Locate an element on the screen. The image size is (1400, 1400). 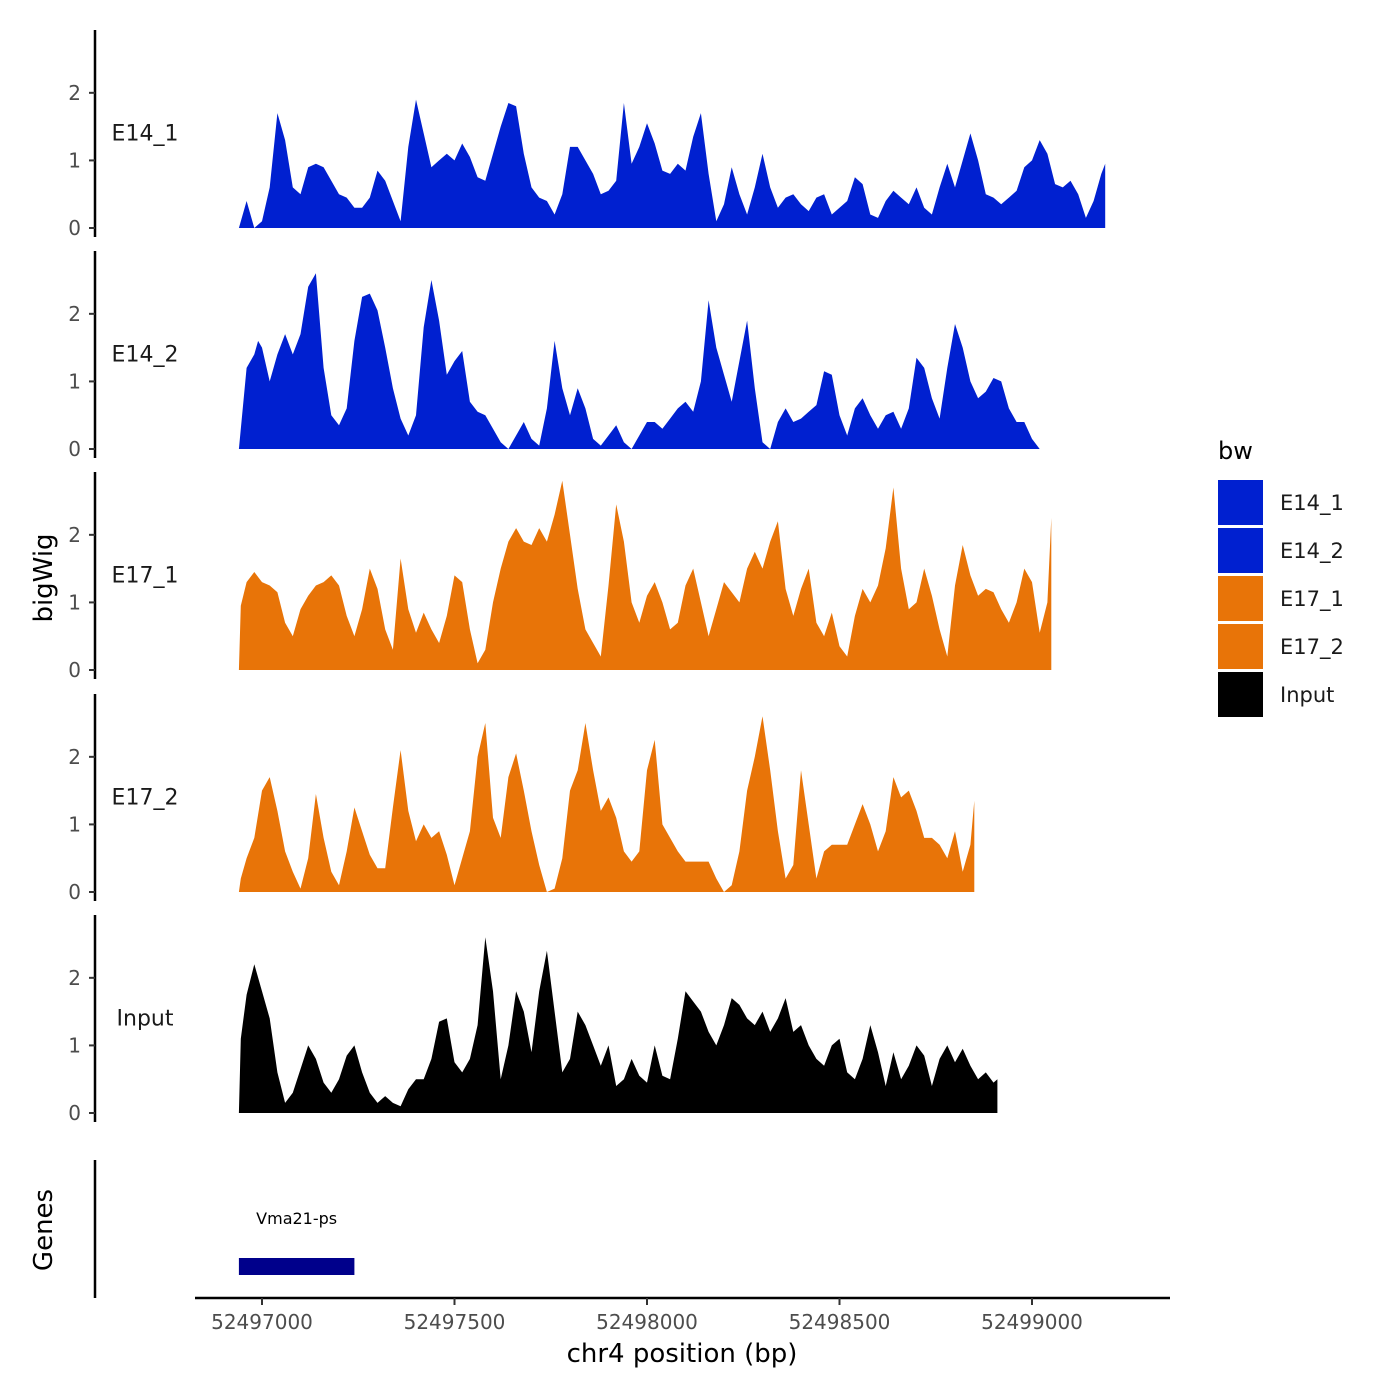
track-e14-2: 0 1 2 E14_2 is located at coordinates (554, 356).